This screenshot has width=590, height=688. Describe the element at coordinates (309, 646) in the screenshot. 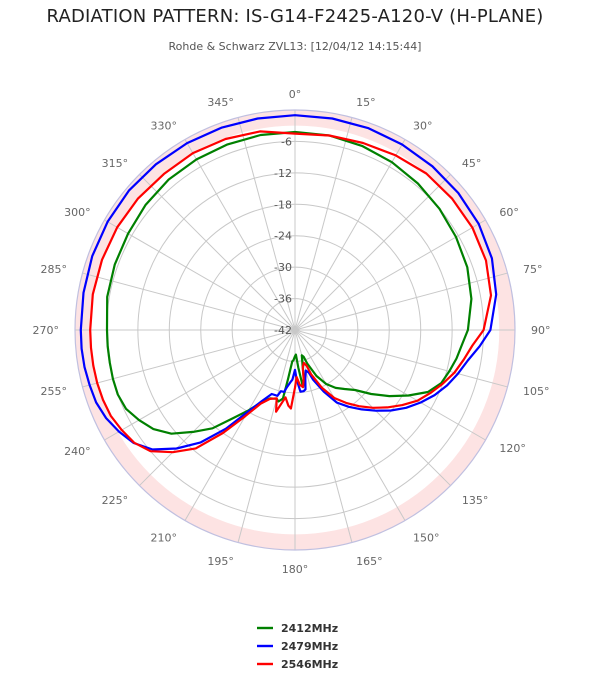

I see `legend-label-2479MHz: 2479MHz` at that location.